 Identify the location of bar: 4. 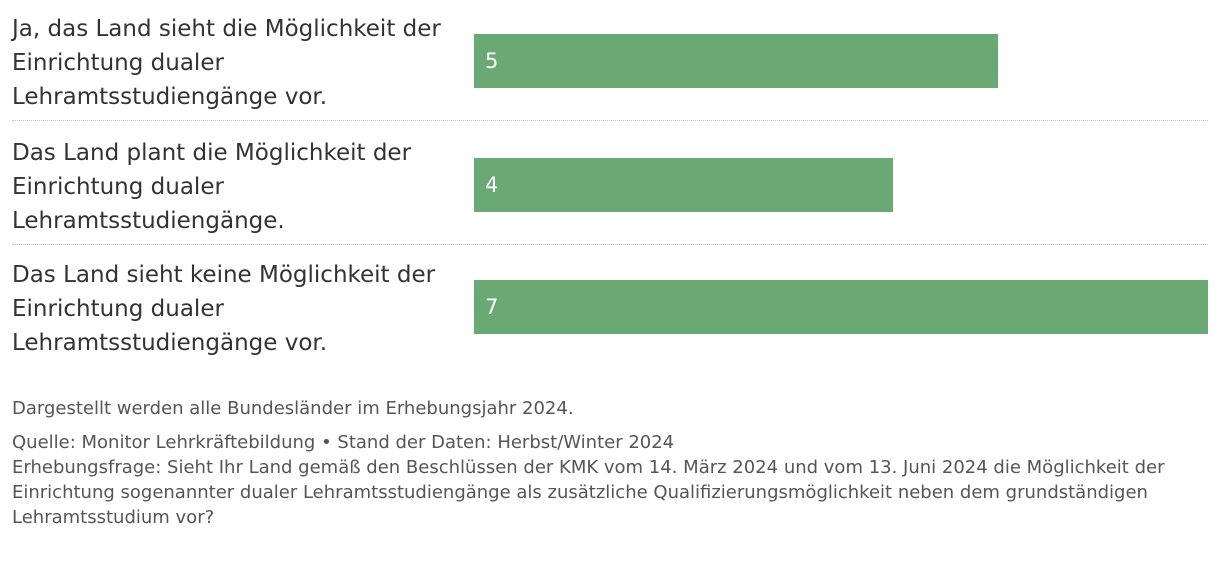
(683, 185).